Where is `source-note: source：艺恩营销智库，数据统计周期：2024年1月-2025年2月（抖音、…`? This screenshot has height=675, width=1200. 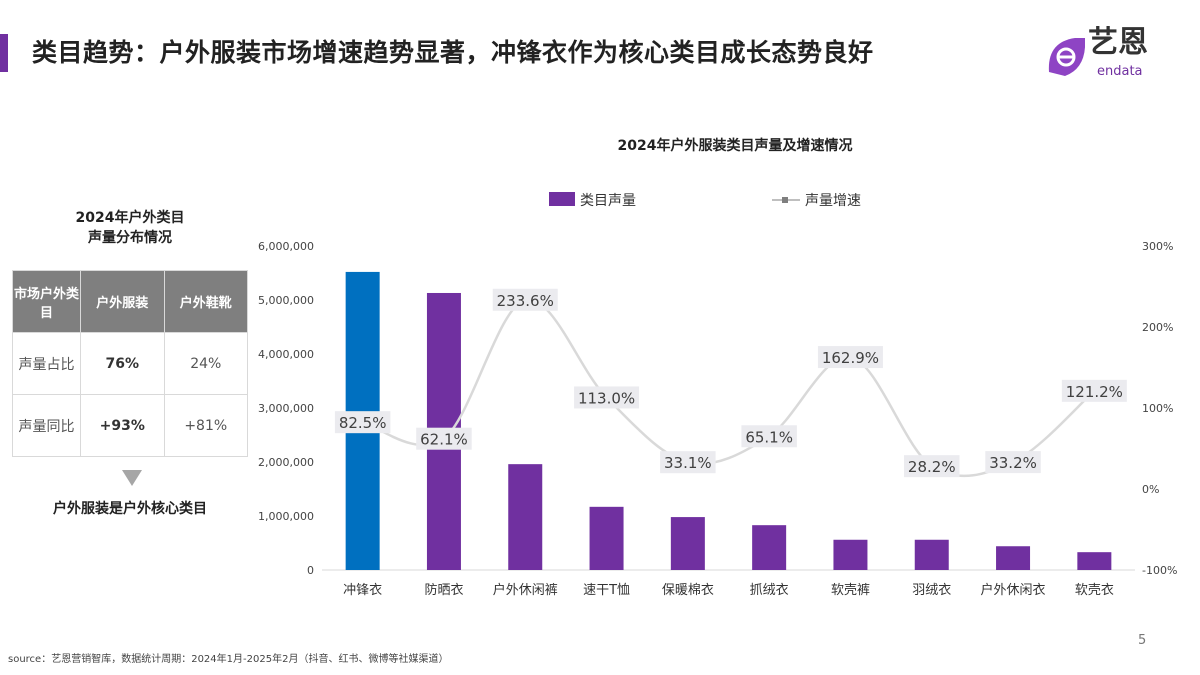
source-note: source：艺恩营销智库，数据统计周期：2024年1月-2025年2月（抖音、… is located at coordinates (228, 659).